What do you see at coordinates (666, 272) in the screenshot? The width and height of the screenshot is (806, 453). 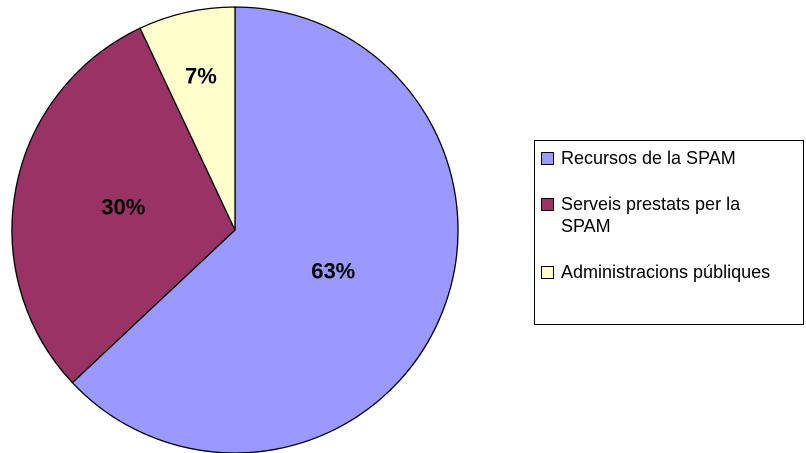 I see `legend-label: Administracions públiques` at bounding box center [666, 272].